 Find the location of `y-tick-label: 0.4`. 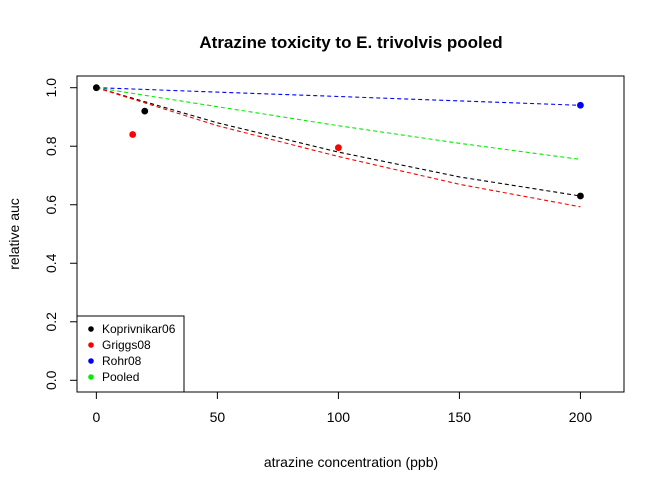

y-tick-label: 0.4 is located at coordinates (51, 263).